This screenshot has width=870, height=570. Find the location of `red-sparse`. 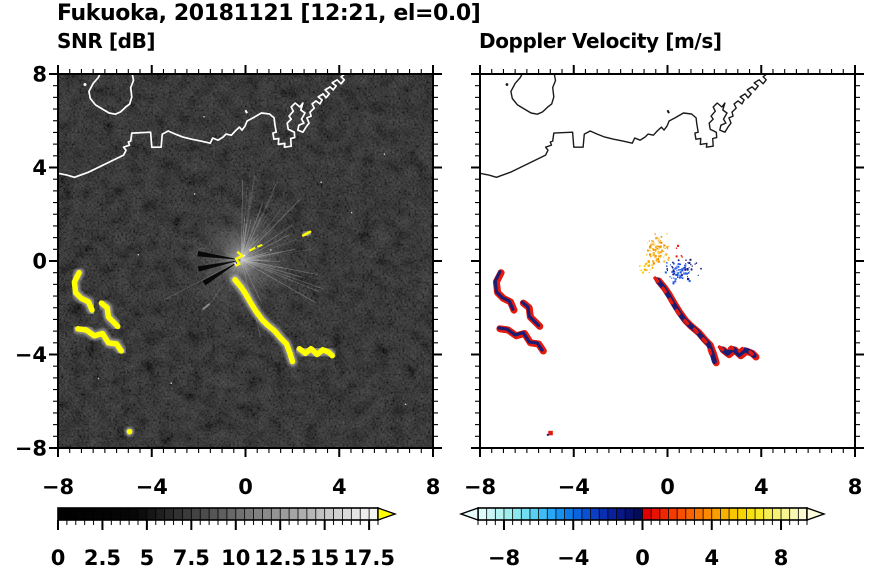

red-sparse is located at coordinates (679, 251).